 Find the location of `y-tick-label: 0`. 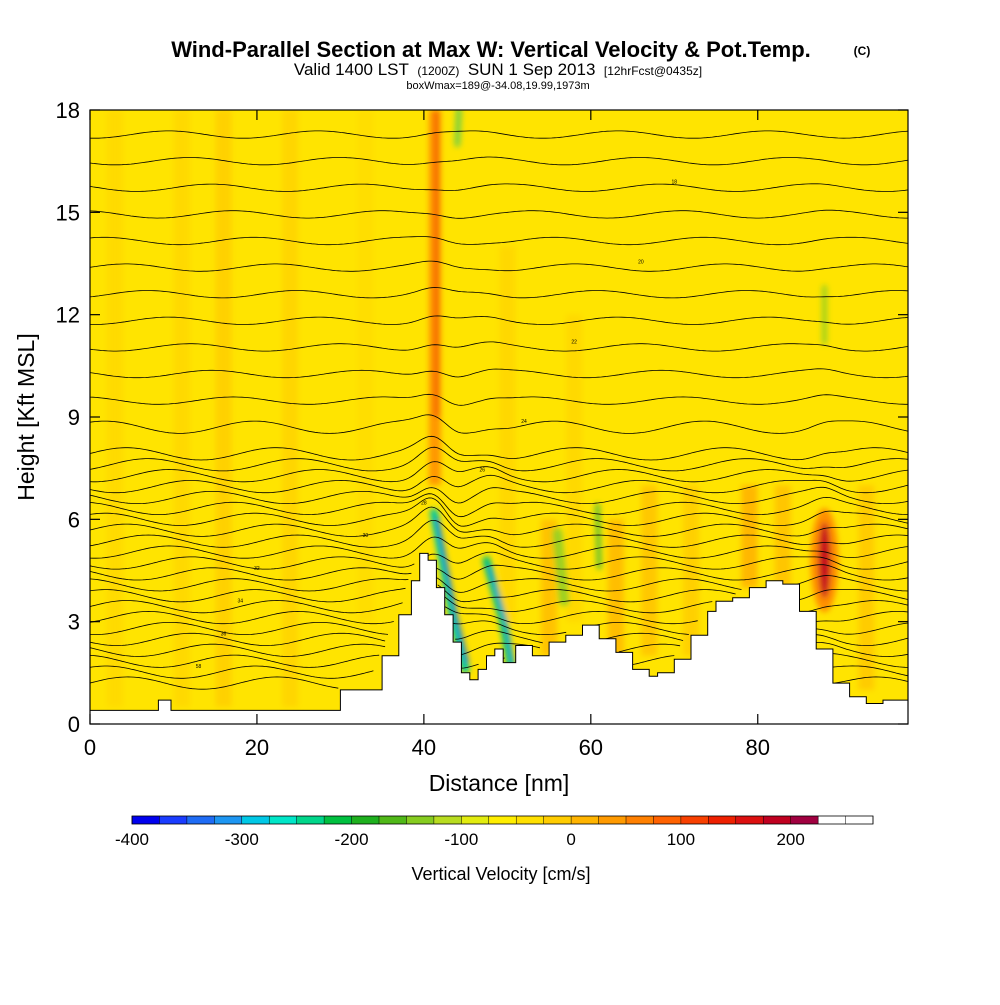

y-tick-label: 0 is located at coordinates (74, 724).